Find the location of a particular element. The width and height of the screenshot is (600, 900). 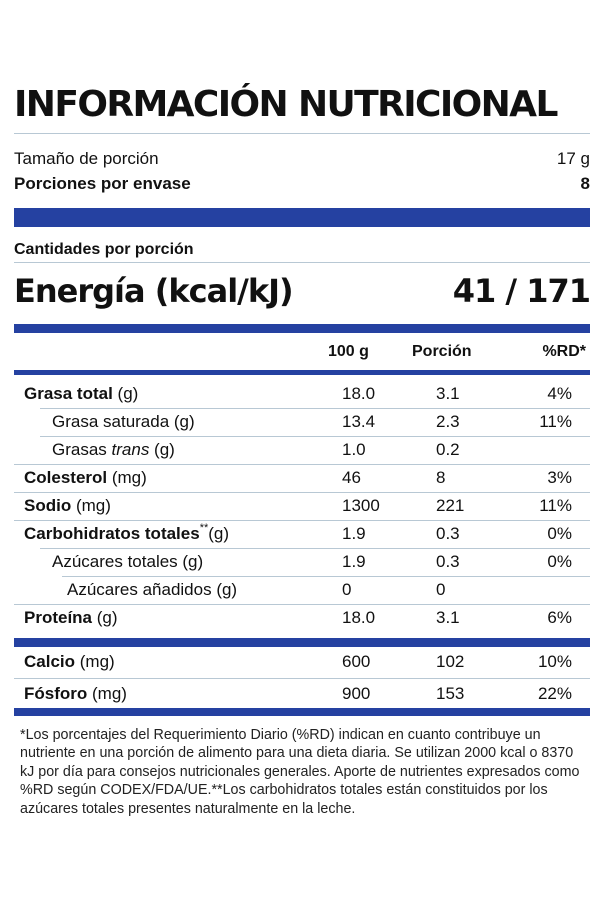

nutrient-row-protein: Proteína (g) 18.0 3.1 6% is located at coordinates (302, 618).